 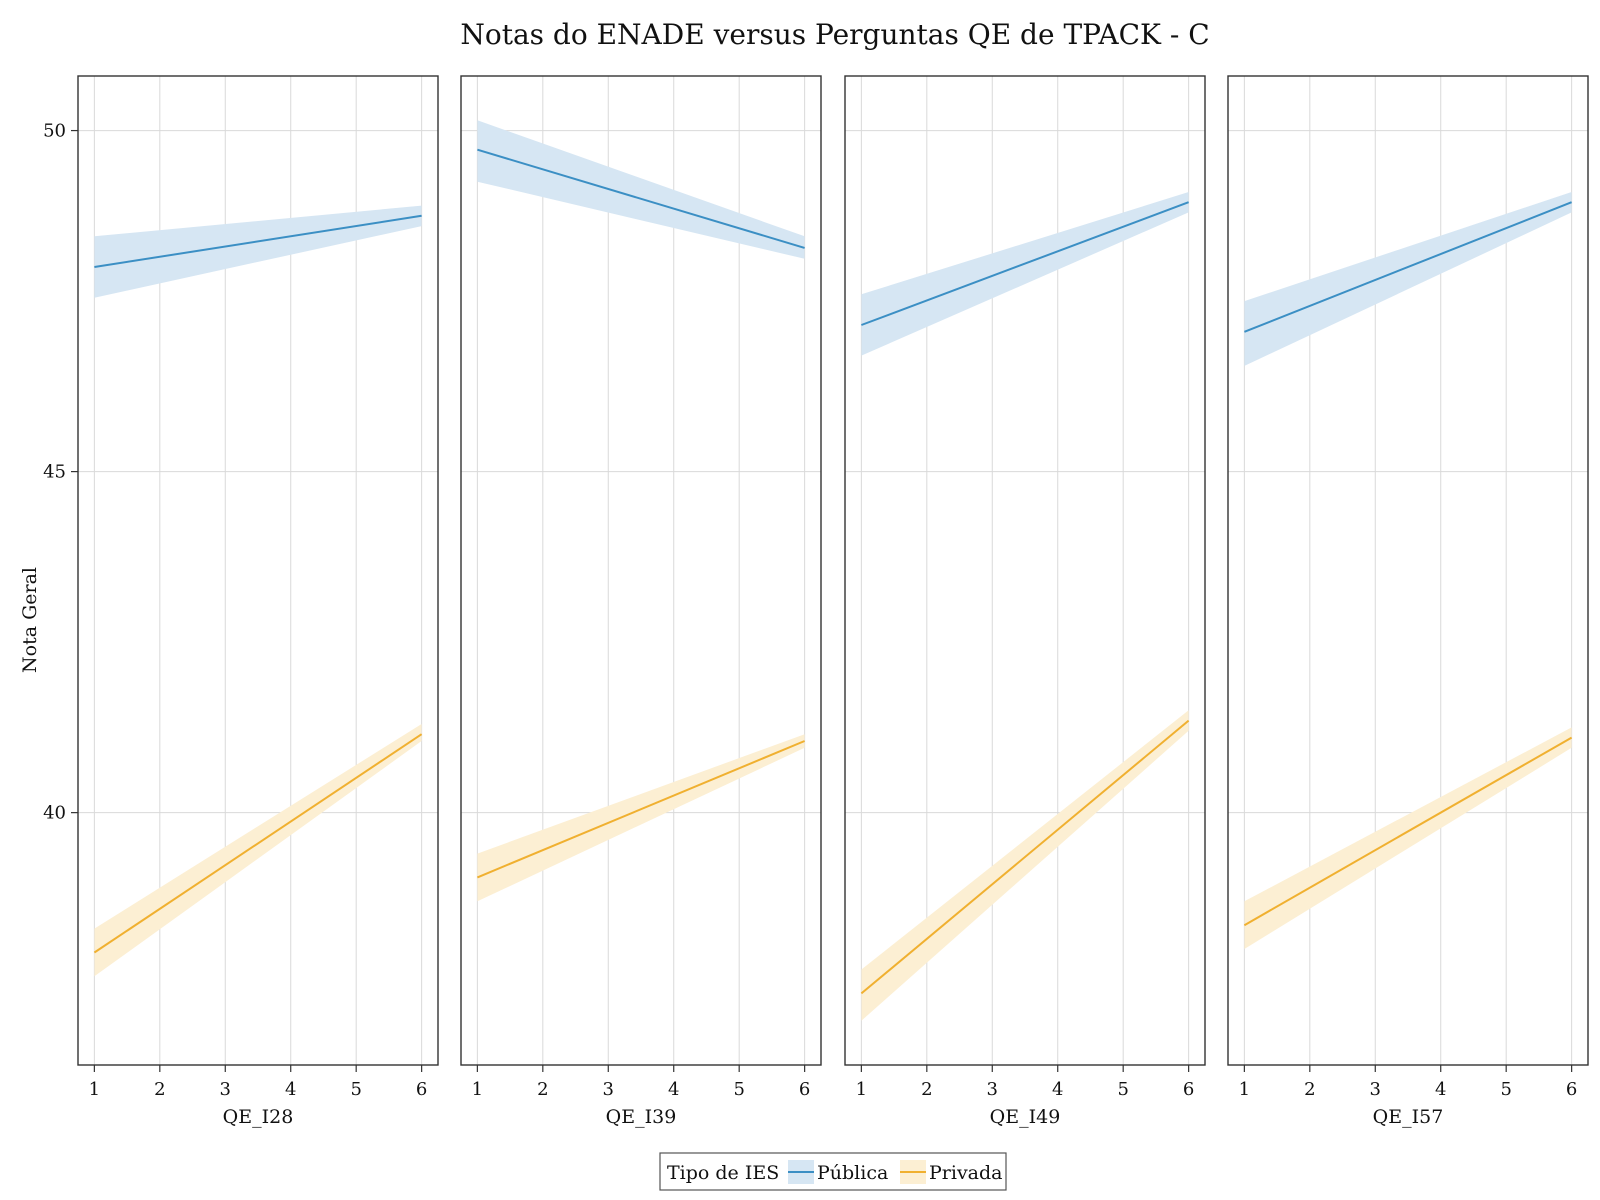 What do you see at coordinates (1408, 1117) in the screenshot?
I see `x-axis-label: QE_I57` at bounding box center [1408, 1117].